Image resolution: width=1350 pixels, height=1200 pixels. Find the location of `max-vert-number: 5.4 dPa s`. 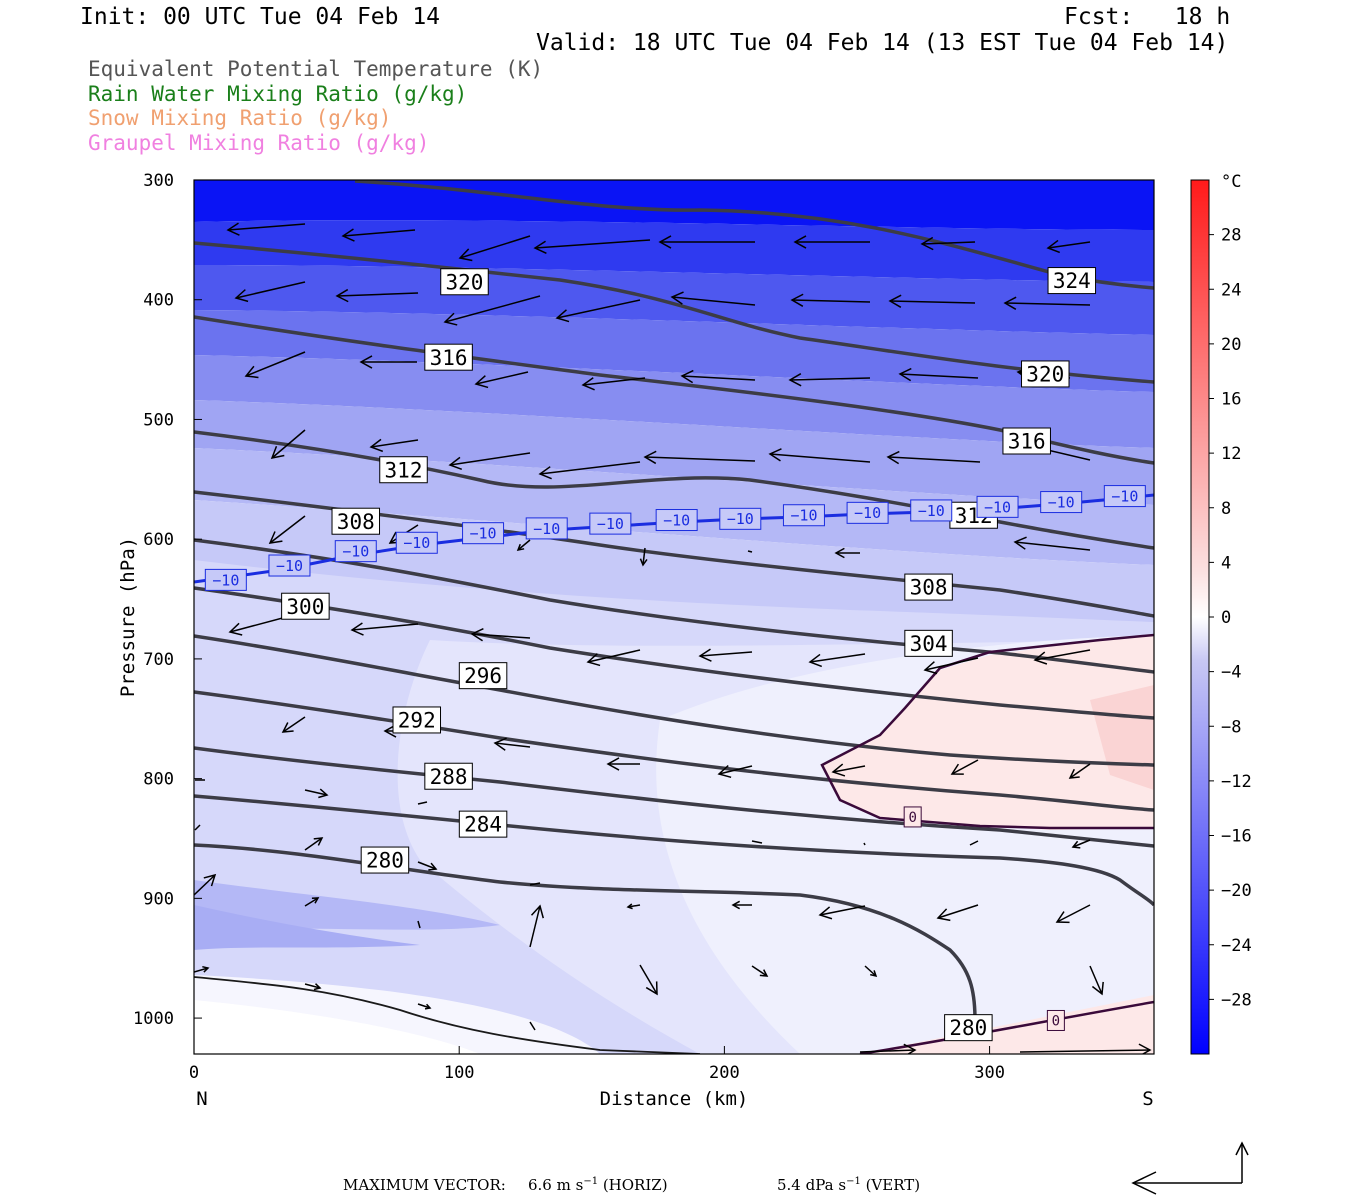

max-vert-number: 5.4 dPa s is located at coordinates (812, 1185).